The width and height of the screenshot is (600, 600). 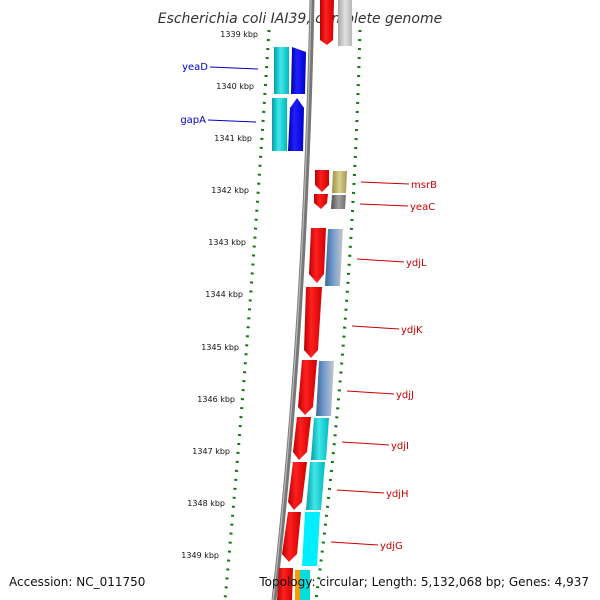 I want to click on gene-label-msrB: msrB, so click(x=424, y=185).